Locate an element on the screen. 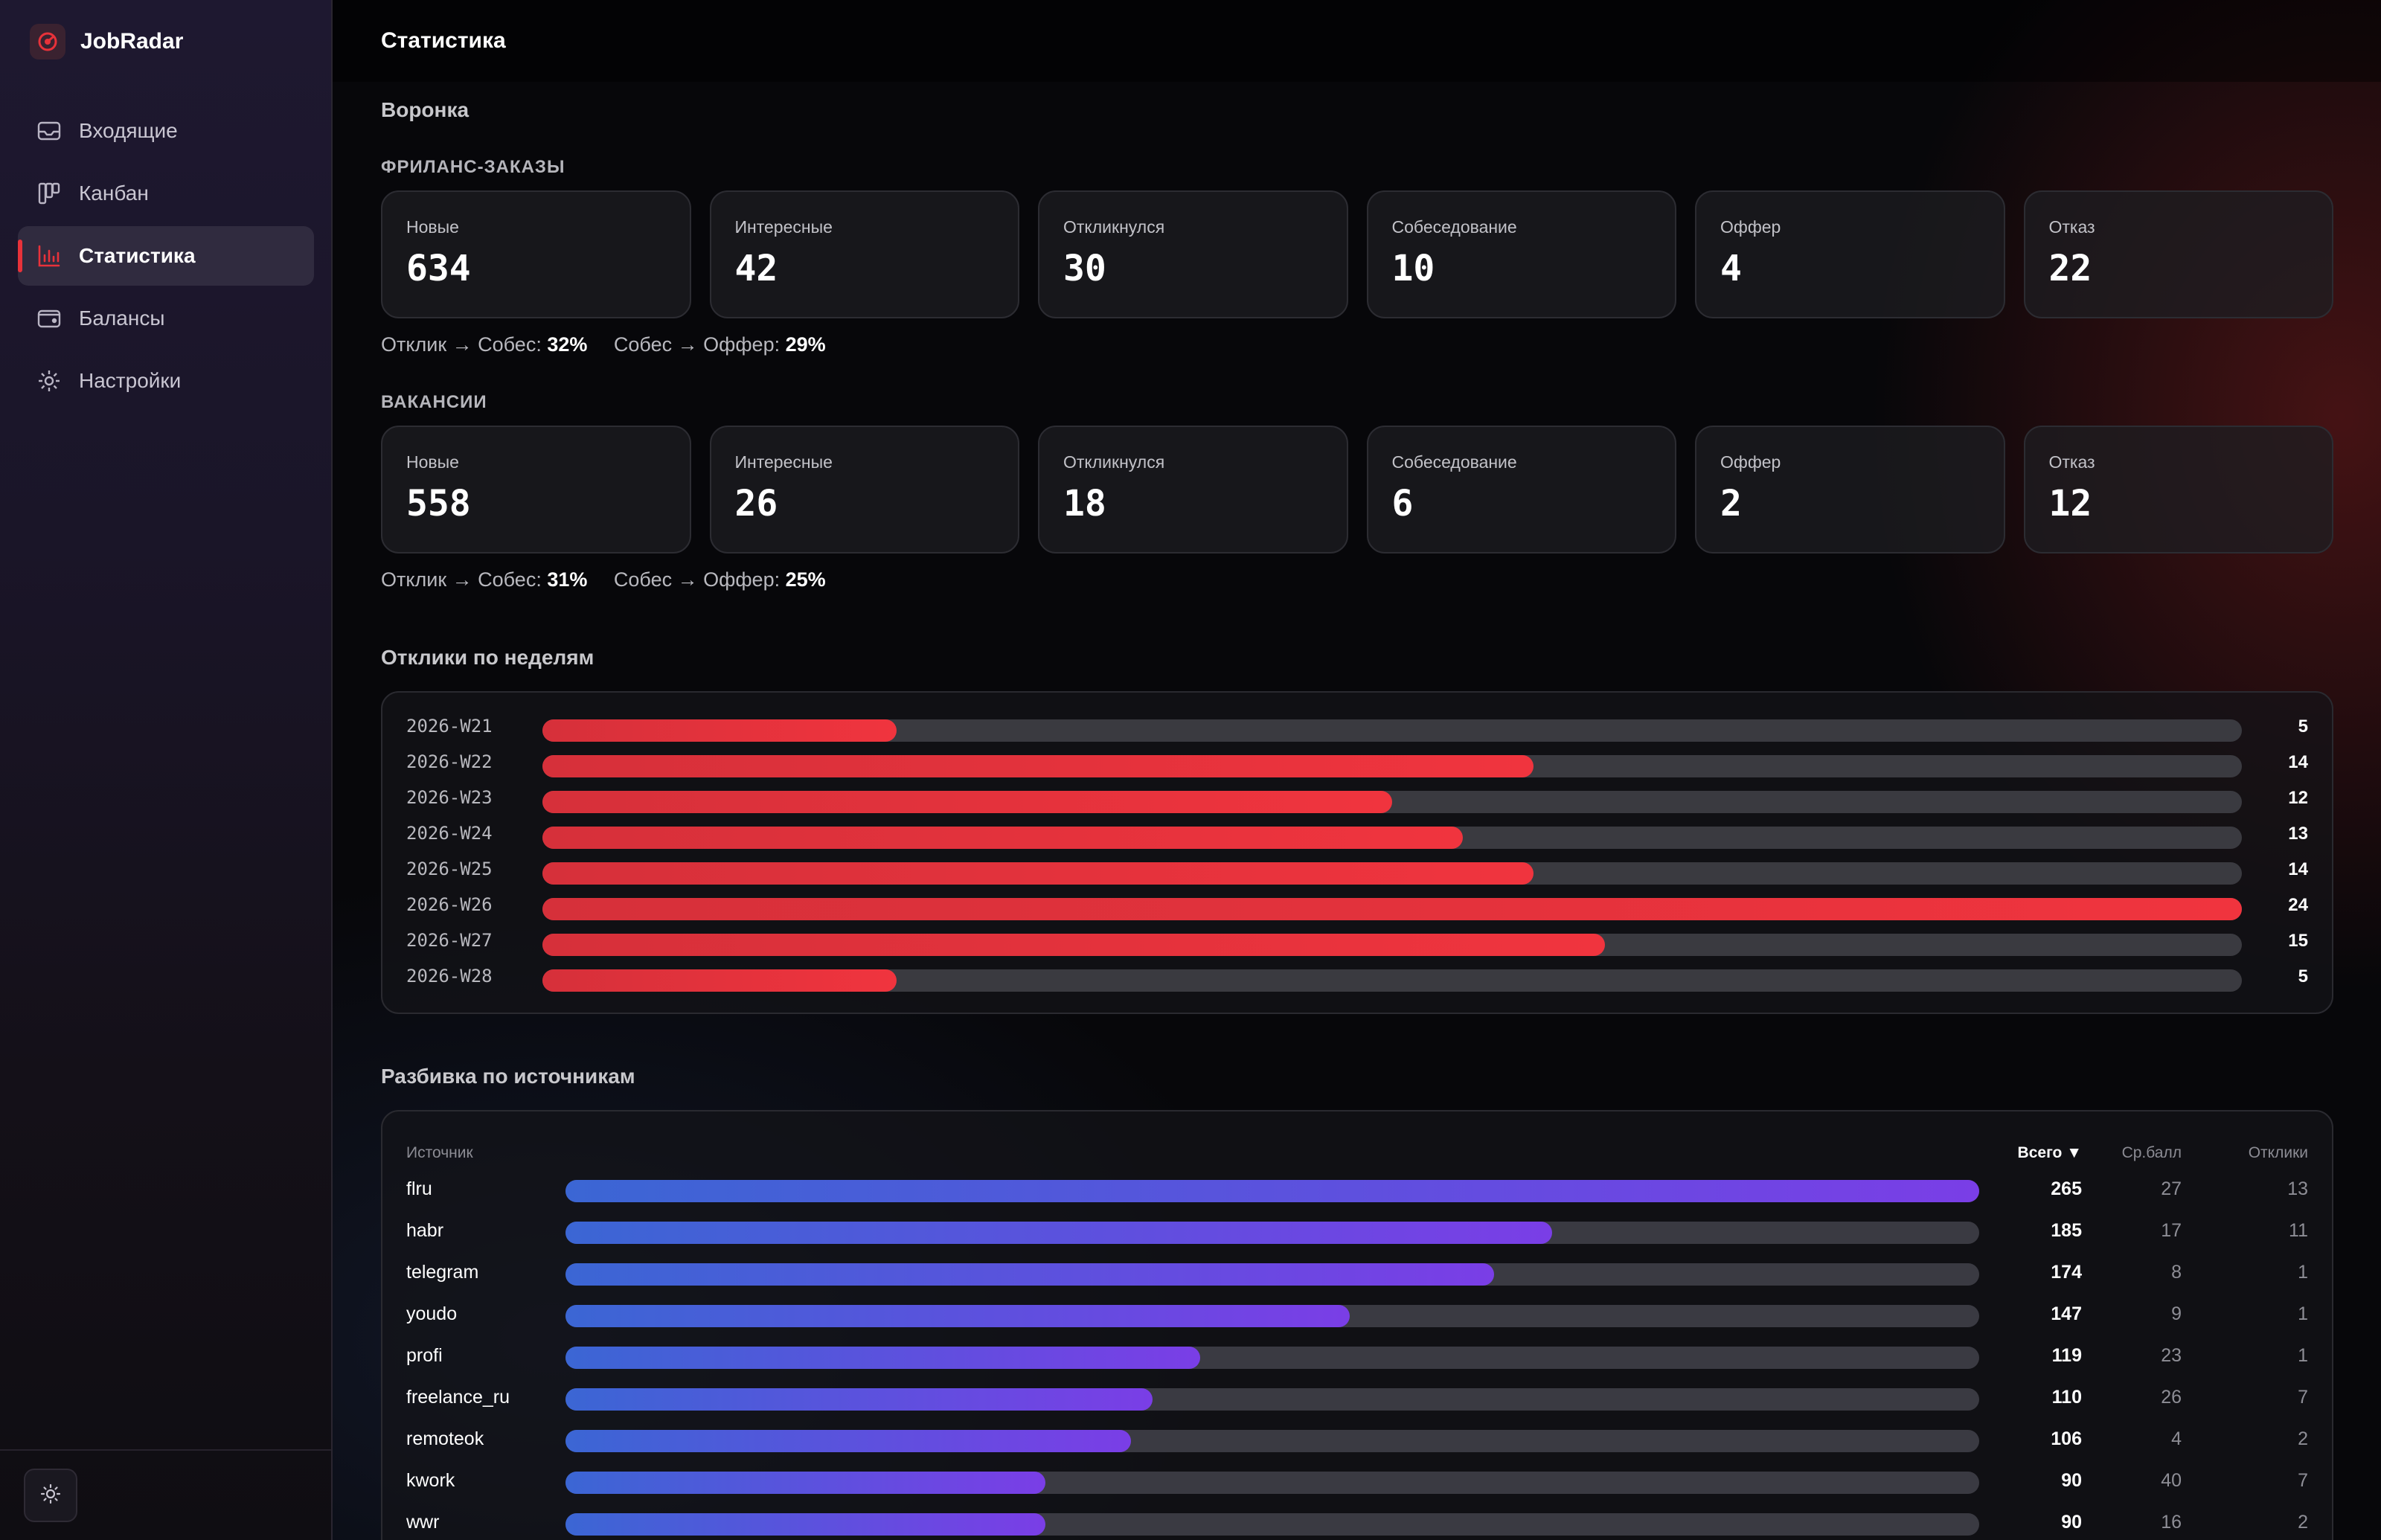 The width and height of the screenshot is (2381, 1540). conversion-line: Отклик → Собес: 31% Собес → Оффер: 25% is located at coordinates (603, 579).